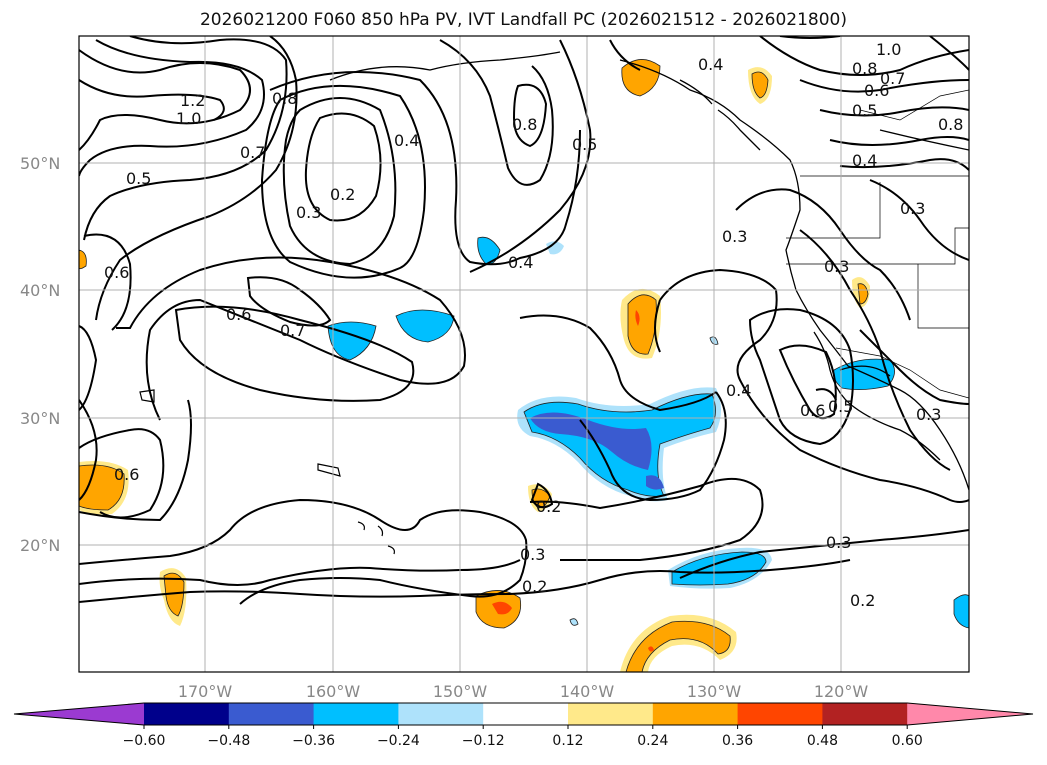  I want to click on small-islands, so click(267, 472).